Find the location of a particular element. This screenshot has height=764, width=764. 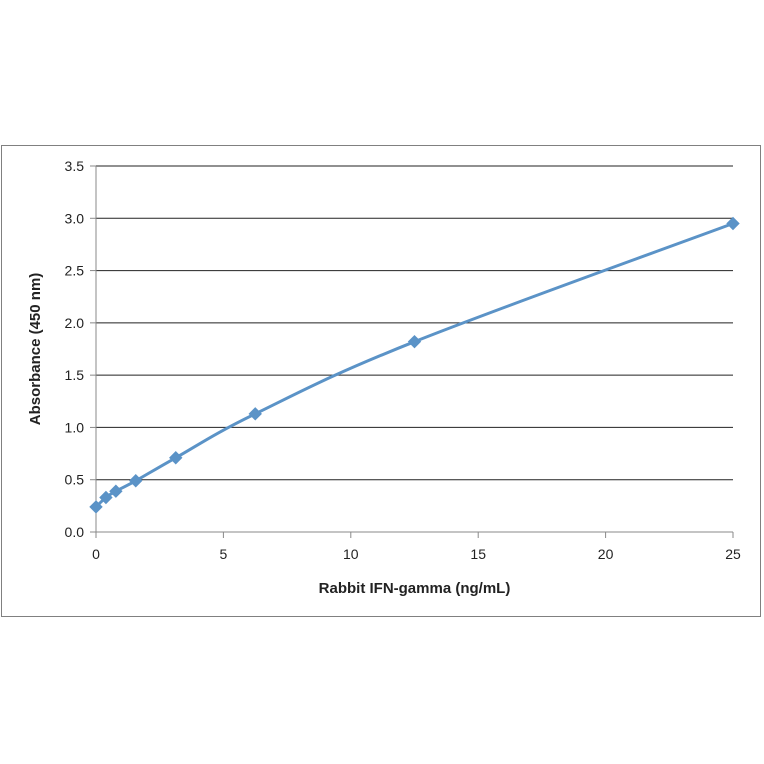

x-tick-labels: 0 5 10 15 20 25 is located at coordinates (416, 554).